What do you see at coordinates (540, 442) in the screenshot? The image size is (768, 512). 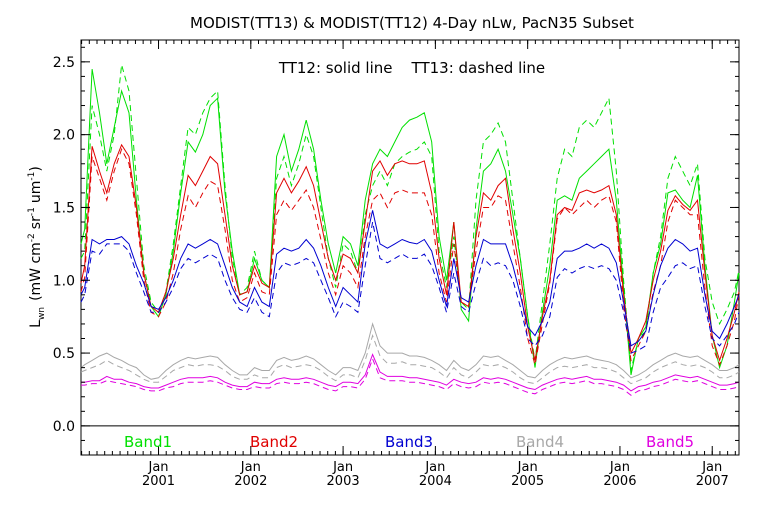 I see `legend-band4: Band4` at bounding box center [540, 442].